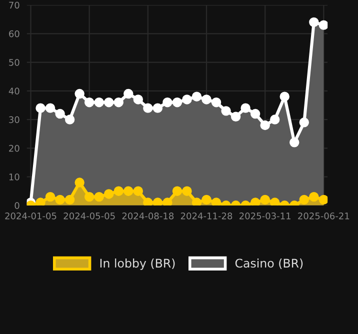  Describe the element at coordinates (14, 120) in the screenshot. I see `y-tick-label: 30` at that location.